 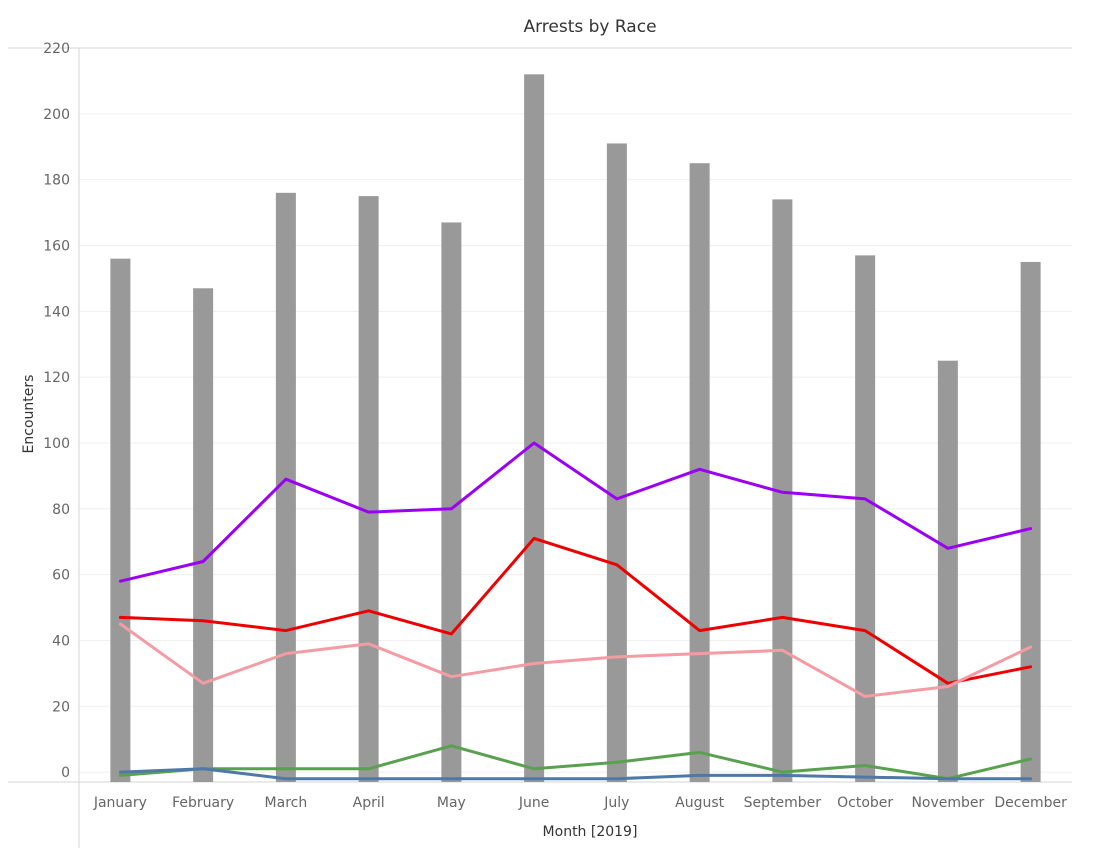 I want to click on y-axis-ticks: 0 20 40 60 80 100 120 140 160 180 200 220, so click(x=56, y=411).